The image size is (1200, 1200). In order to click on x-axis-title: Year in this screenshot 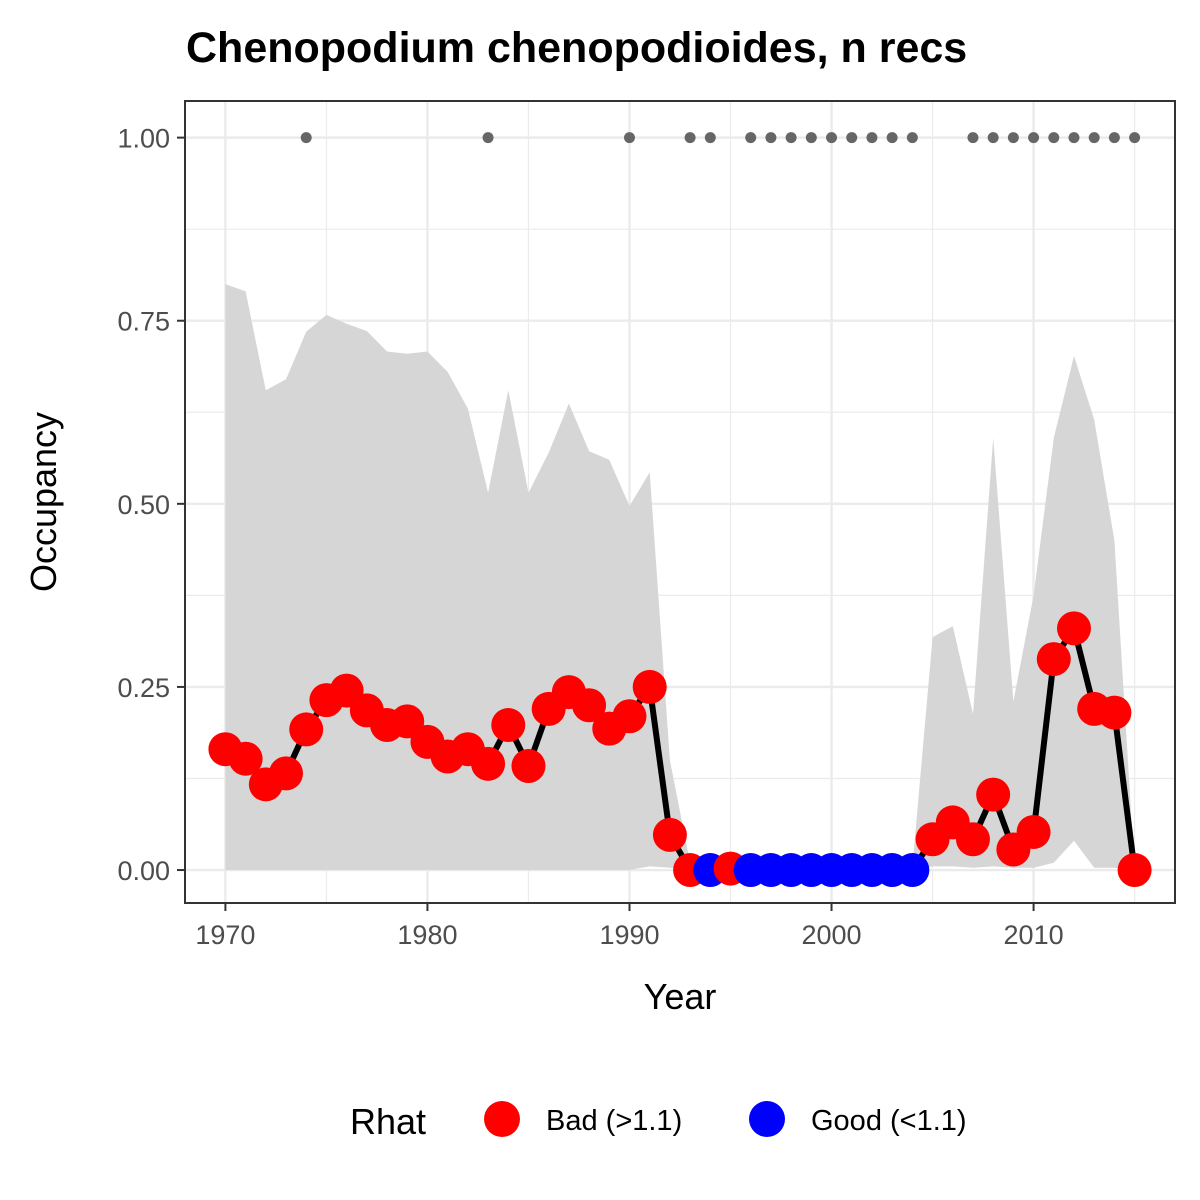, I will do `click(680, 996)`.